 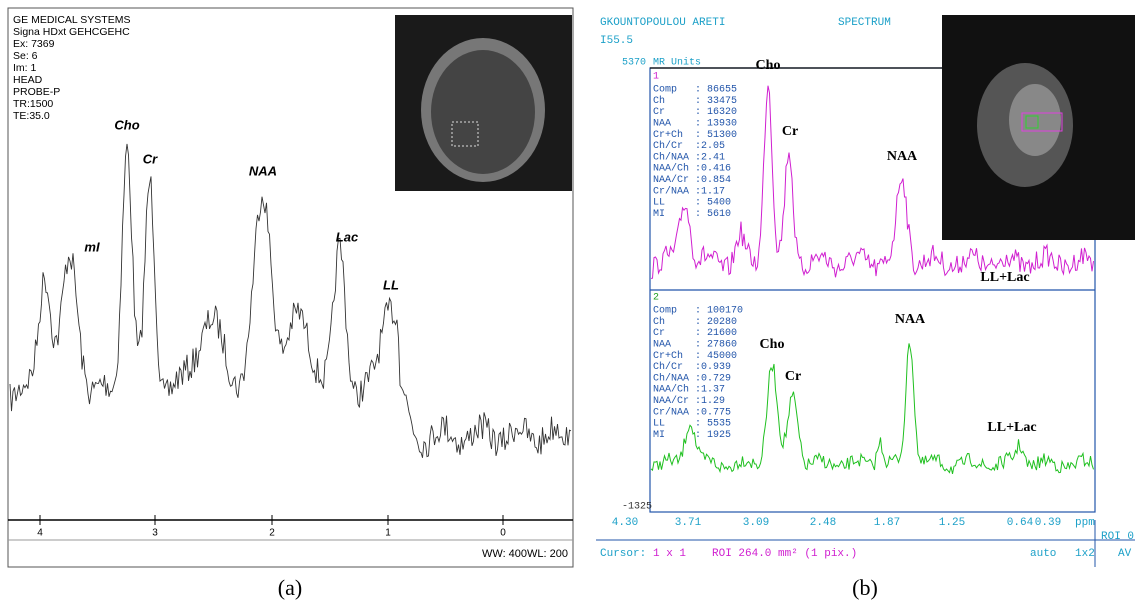 I want to click on x-tick-label: 3.71, so click(x=688, y=523).